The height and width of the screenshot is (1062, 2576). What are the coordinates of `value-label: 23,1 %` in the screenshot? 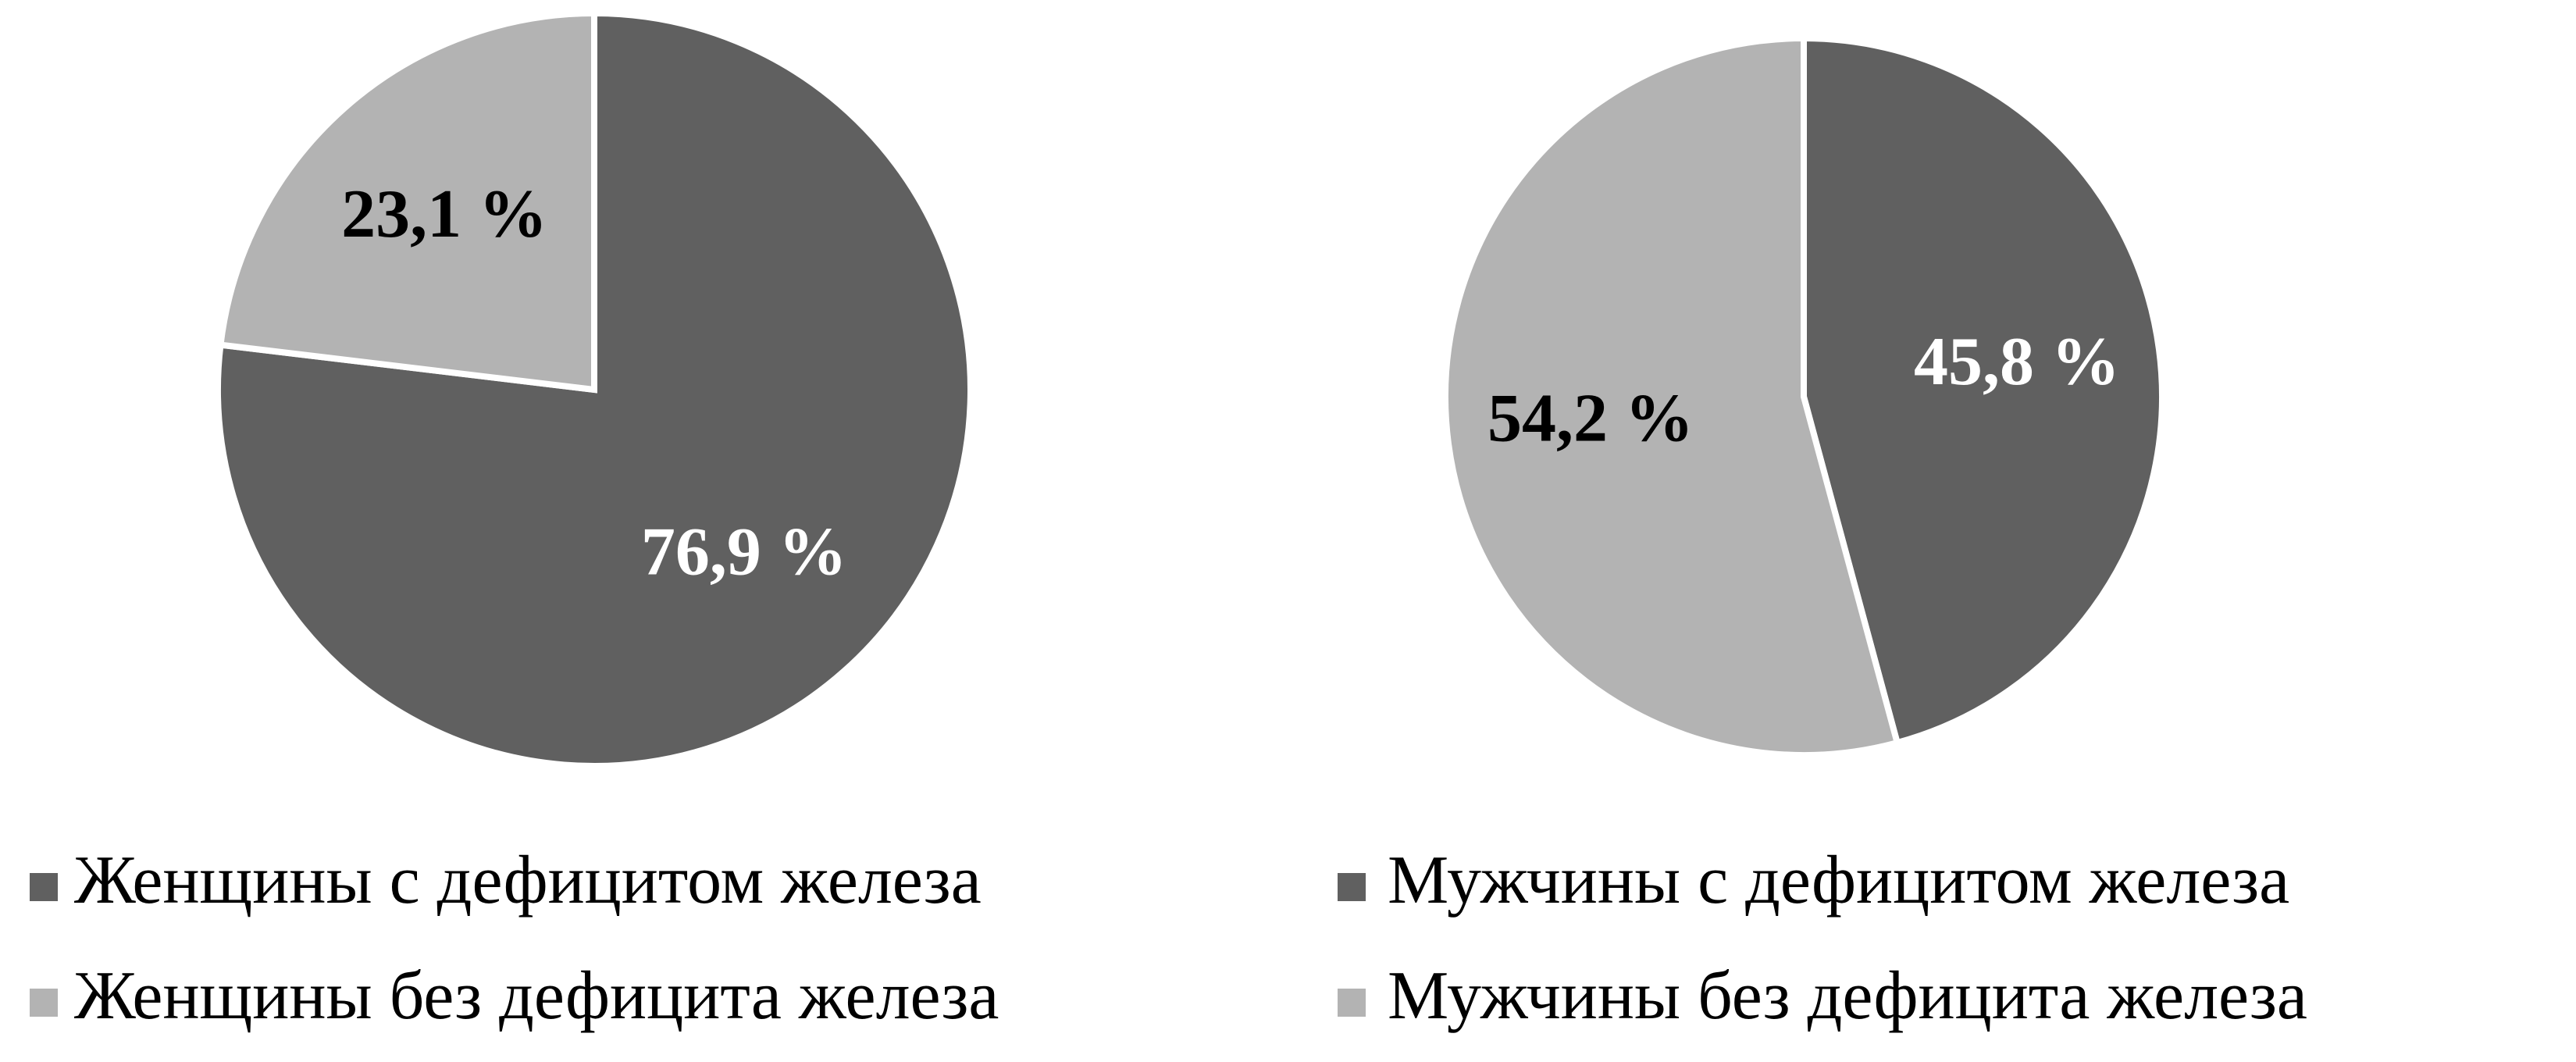 It's located at (444, 214).